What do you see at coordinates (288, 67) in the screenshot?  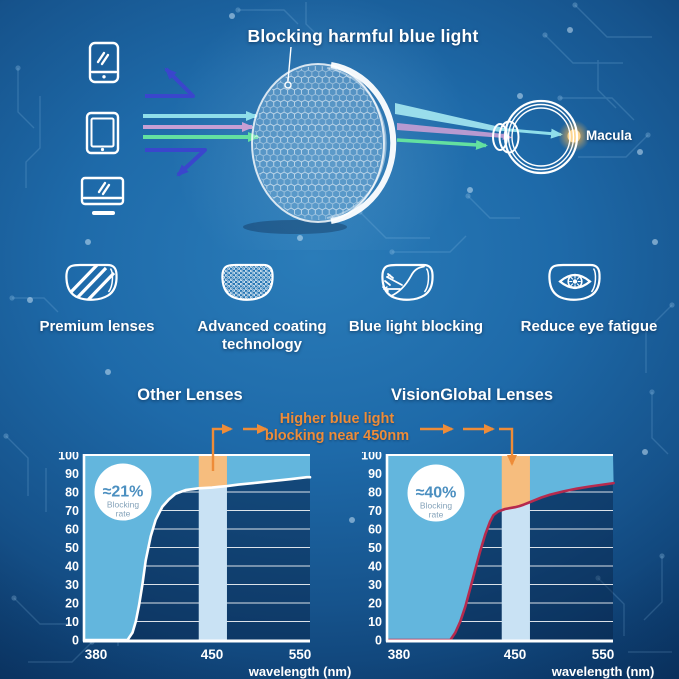 I see `title-leader-line` at bounding box center [288, 67].